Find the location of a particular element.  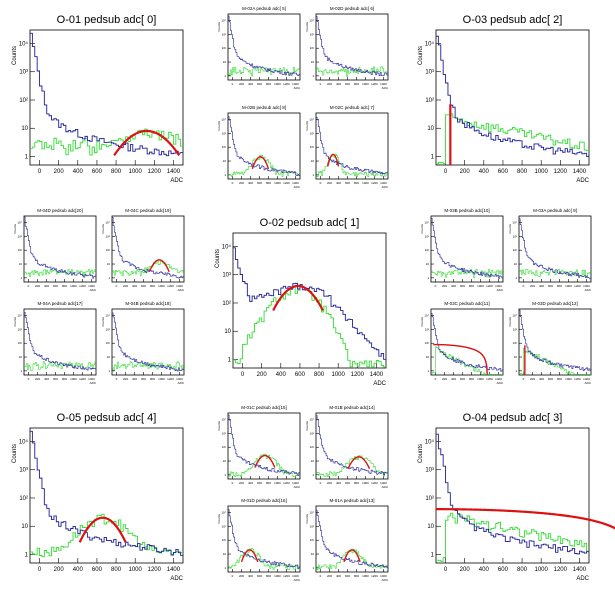

chart-title: M-03C pedsub adc[11] is located at coordinates (466, 303).